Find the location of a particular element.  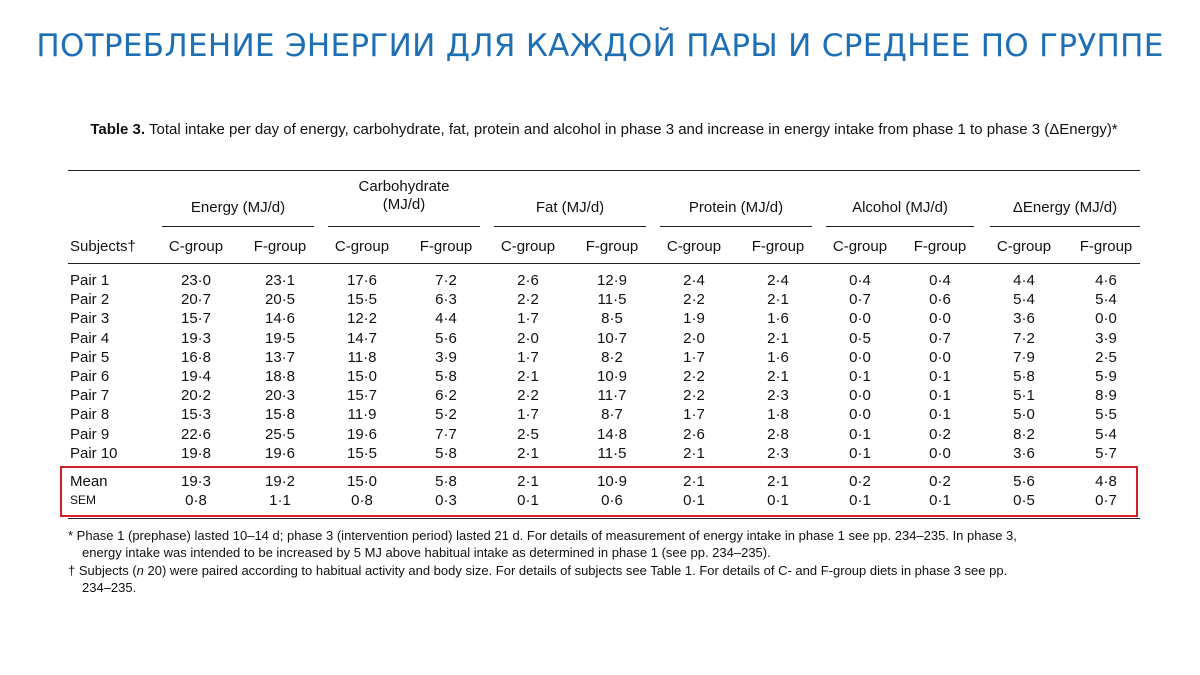

mean-cell: 19·3 is located at coordinates (196, 481).